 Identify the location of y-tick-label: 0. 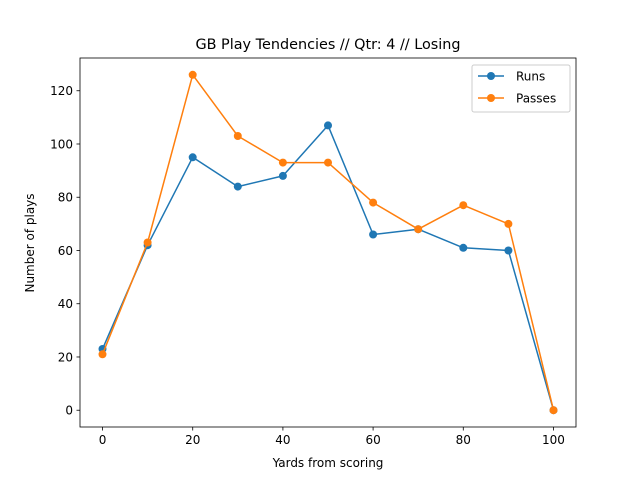
(69, 411).